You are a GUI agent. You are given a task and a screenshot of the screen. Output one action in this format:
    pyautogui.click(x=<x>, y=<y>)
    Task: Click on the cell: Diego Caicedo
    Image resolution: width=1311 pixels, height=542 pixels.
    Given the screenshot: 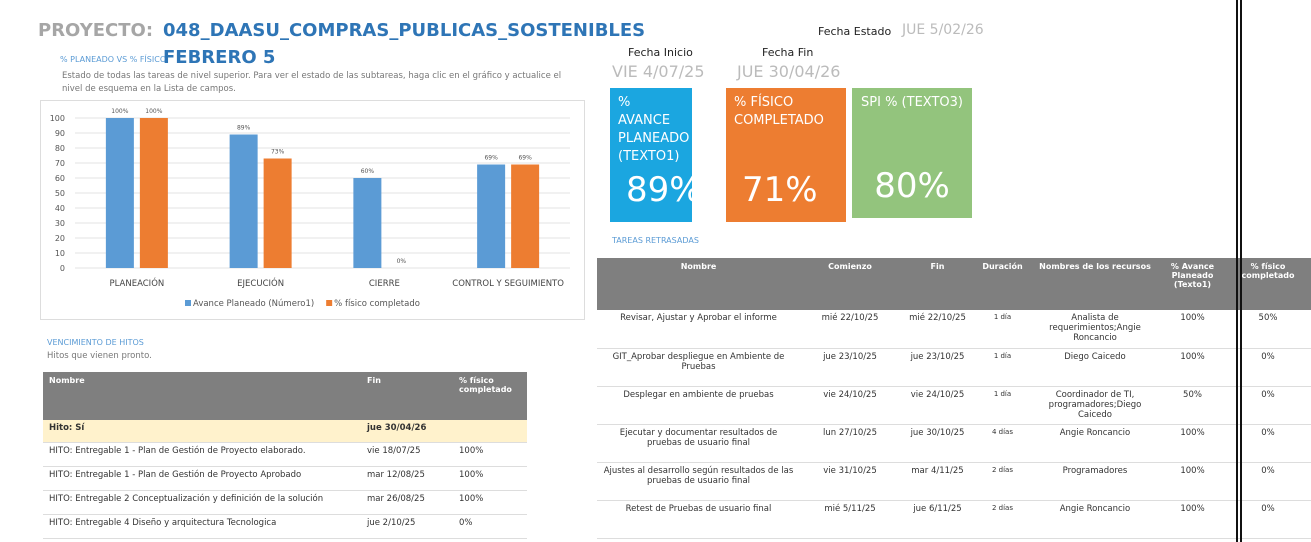 What is the action you would take?
    pyautogui.click(x=1095, y=367)
    